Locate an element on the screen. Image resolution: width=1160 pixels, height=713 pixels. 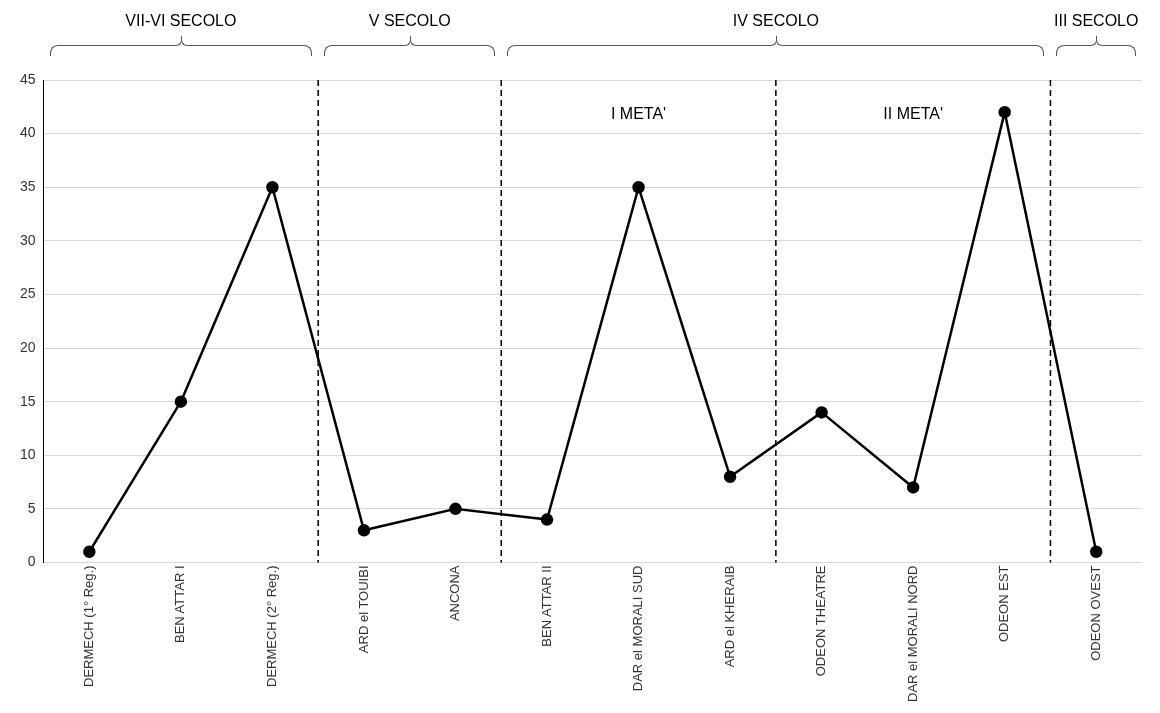
text: V SECOLO is located at coordinates (409, 21).